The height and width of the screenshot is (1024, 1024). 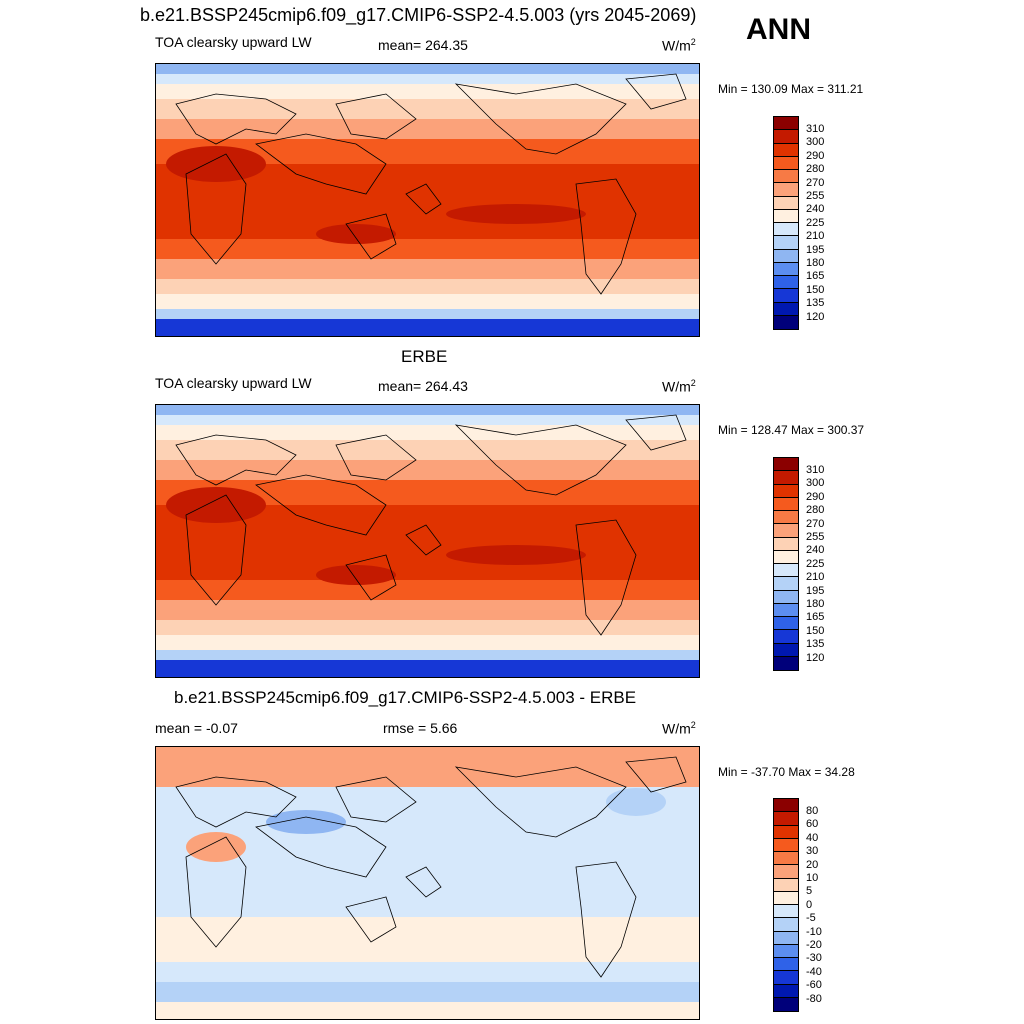 What do you see at coordinates (812, 864) in the screenshot?
I see `colorbar-tick-label: 20` at bounding box center [812, 864].